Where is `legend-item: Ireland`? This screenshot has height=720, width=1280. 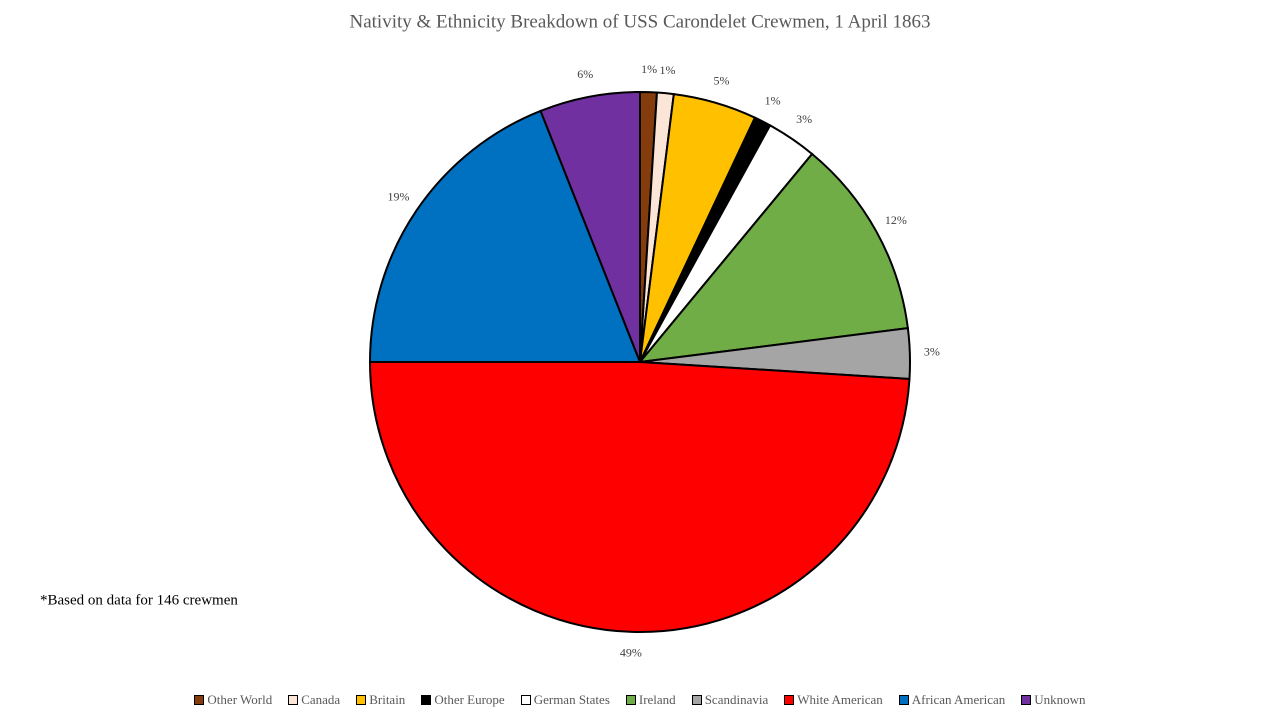 legend-item: Ireland is located at coordinates (650, 700).